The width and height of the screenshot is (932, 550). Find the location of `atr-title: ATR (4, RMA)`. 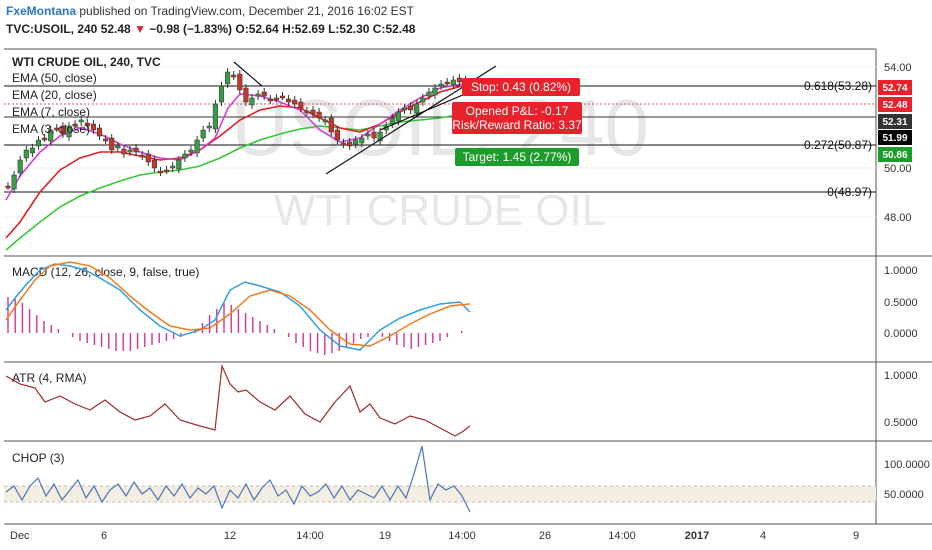

atr-title: ATR (4, RMA) is located at coordinates (49, 378).